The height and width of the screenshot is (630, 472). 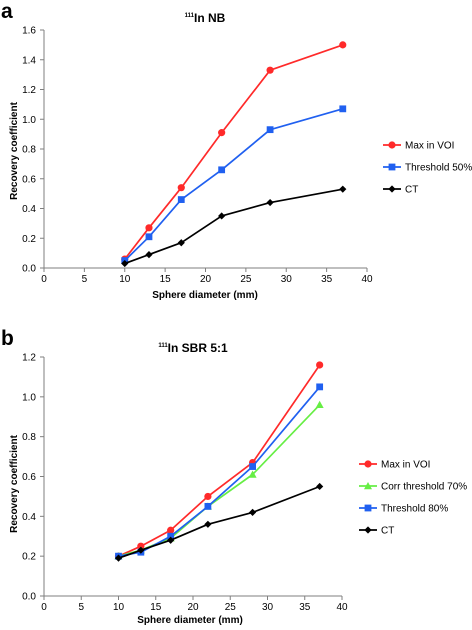 I want to click on x-tick-label: 10, so click(x=125, y=279).